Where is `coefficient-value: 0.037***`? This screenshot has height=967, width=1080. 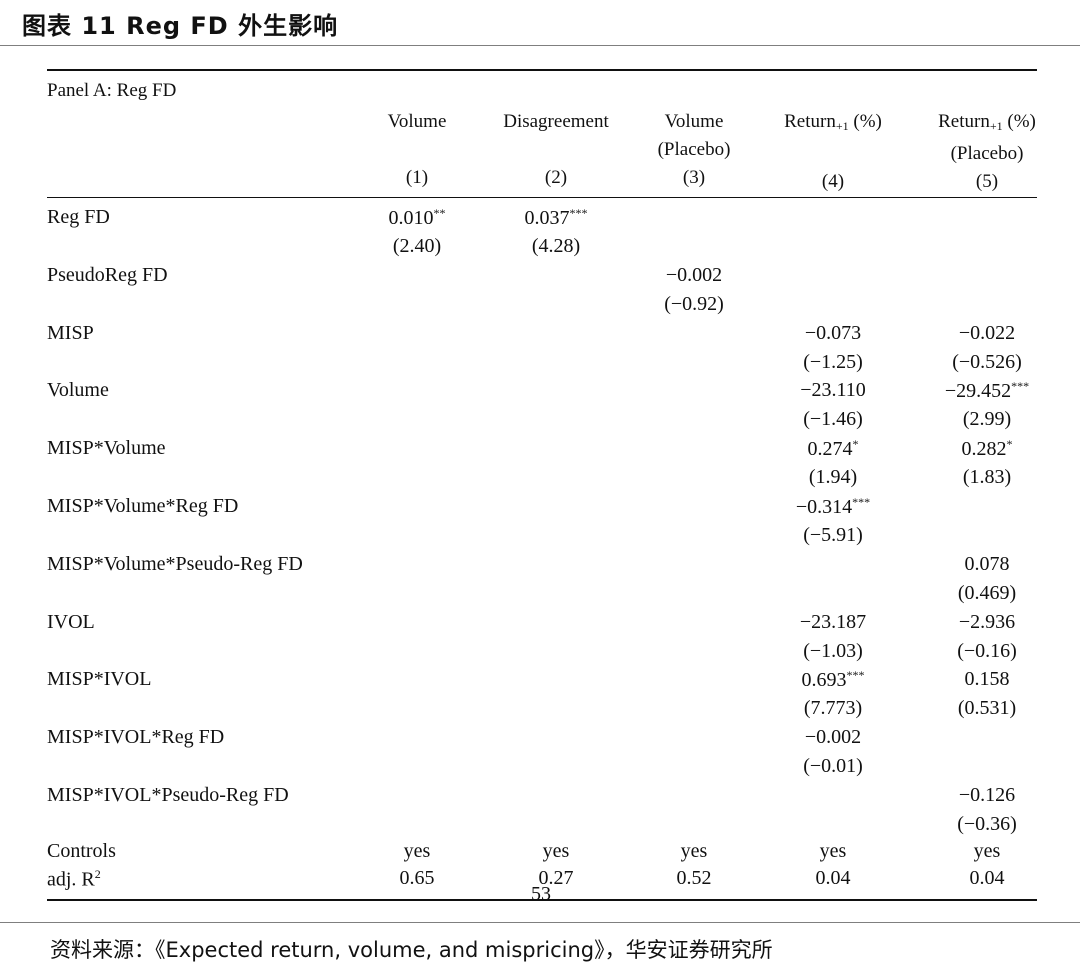
coefficient-value: 0.037*** is located at coordinates (556, 217).